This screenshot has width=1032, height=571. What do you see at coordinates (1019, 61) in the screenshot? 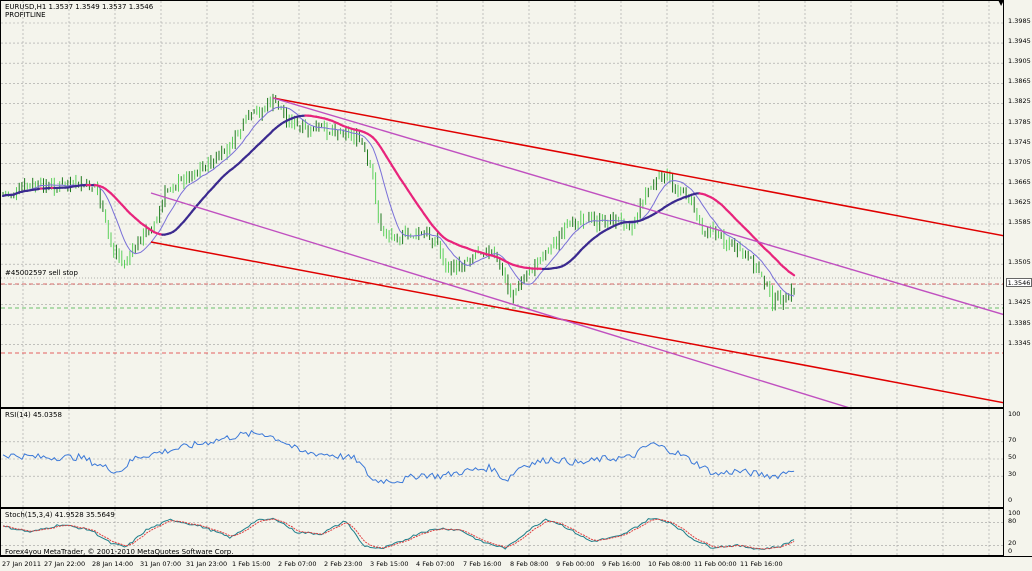
I see `price-tick: 1.3905` at bounding box center [1019, 61].